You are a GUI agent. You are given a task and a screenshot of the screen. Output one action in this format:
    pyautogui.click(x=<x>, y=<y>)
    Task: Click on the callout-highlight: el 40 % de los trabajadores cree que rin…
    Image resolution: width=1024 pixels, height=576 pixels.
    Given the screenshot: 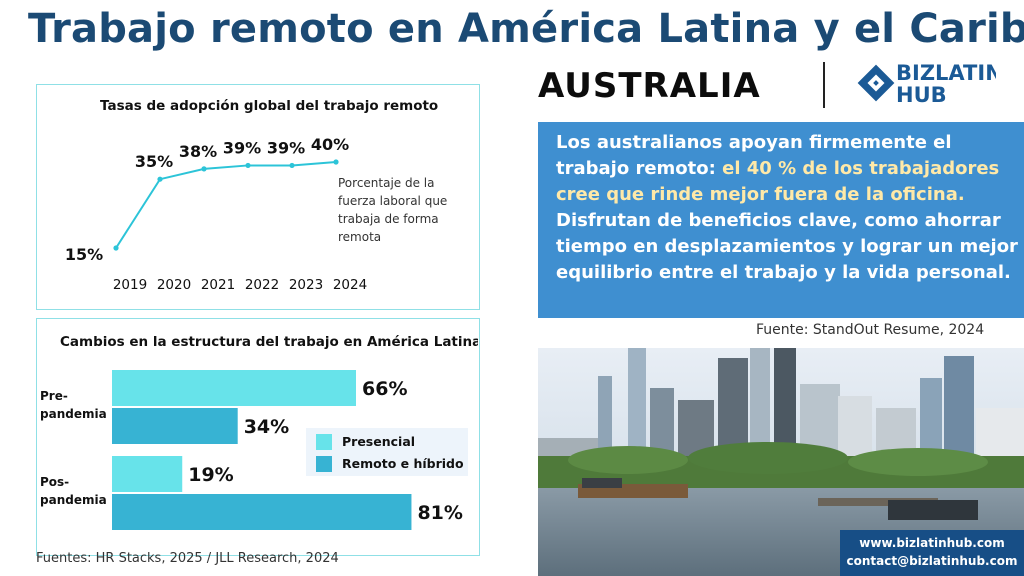 What is the action you would take?
    pyautogui.click(x=778, y=181)
    